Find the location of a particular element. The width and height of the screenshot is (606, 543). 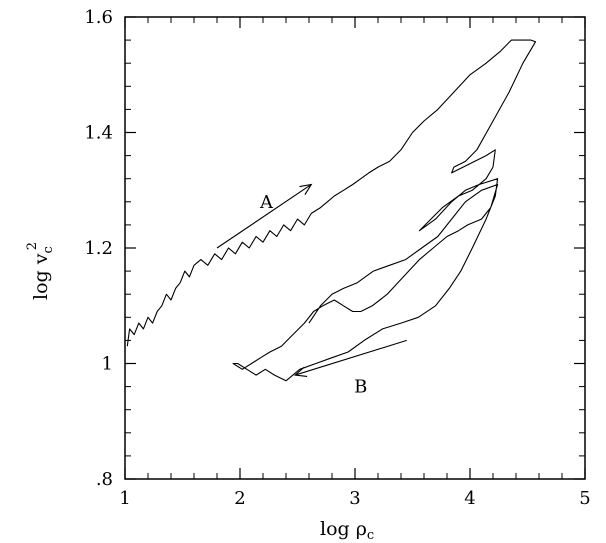

x-tick-label: 5 is located at coordinates (584, 498).